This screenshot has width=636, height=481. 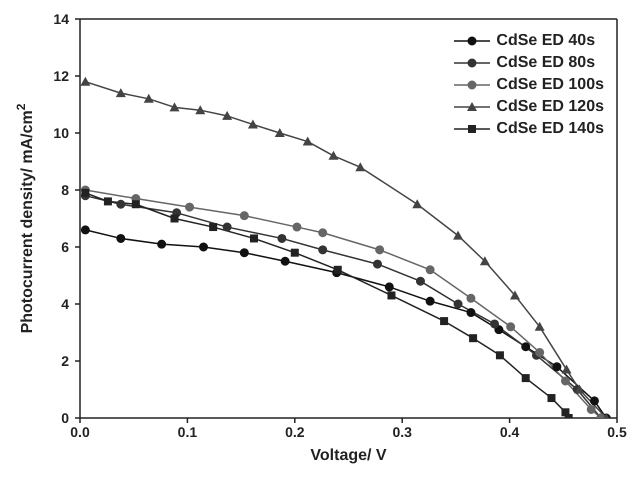 I want to click on y-tick-label: 10, so click(x=61, y=132).